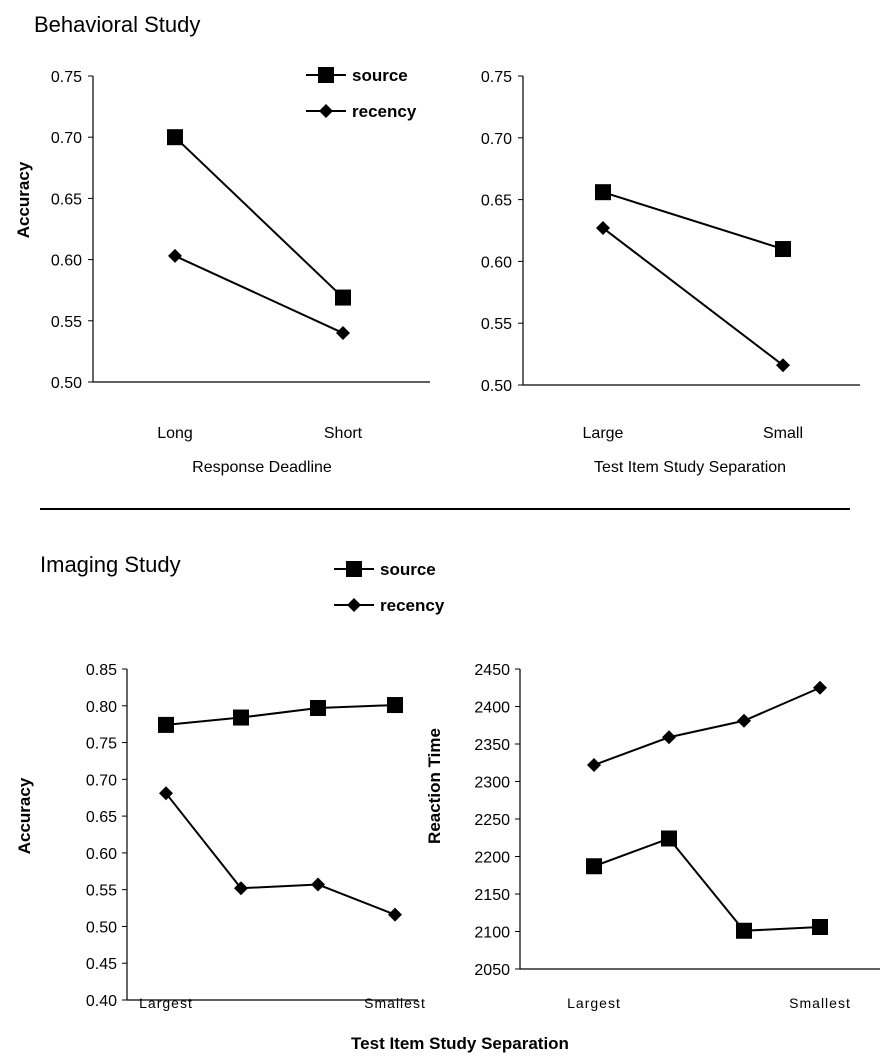  What do you see at coordinates (492, 708) in the screenshot?
I see `y-tick-label: 2400` at bounding box center [492, 708].